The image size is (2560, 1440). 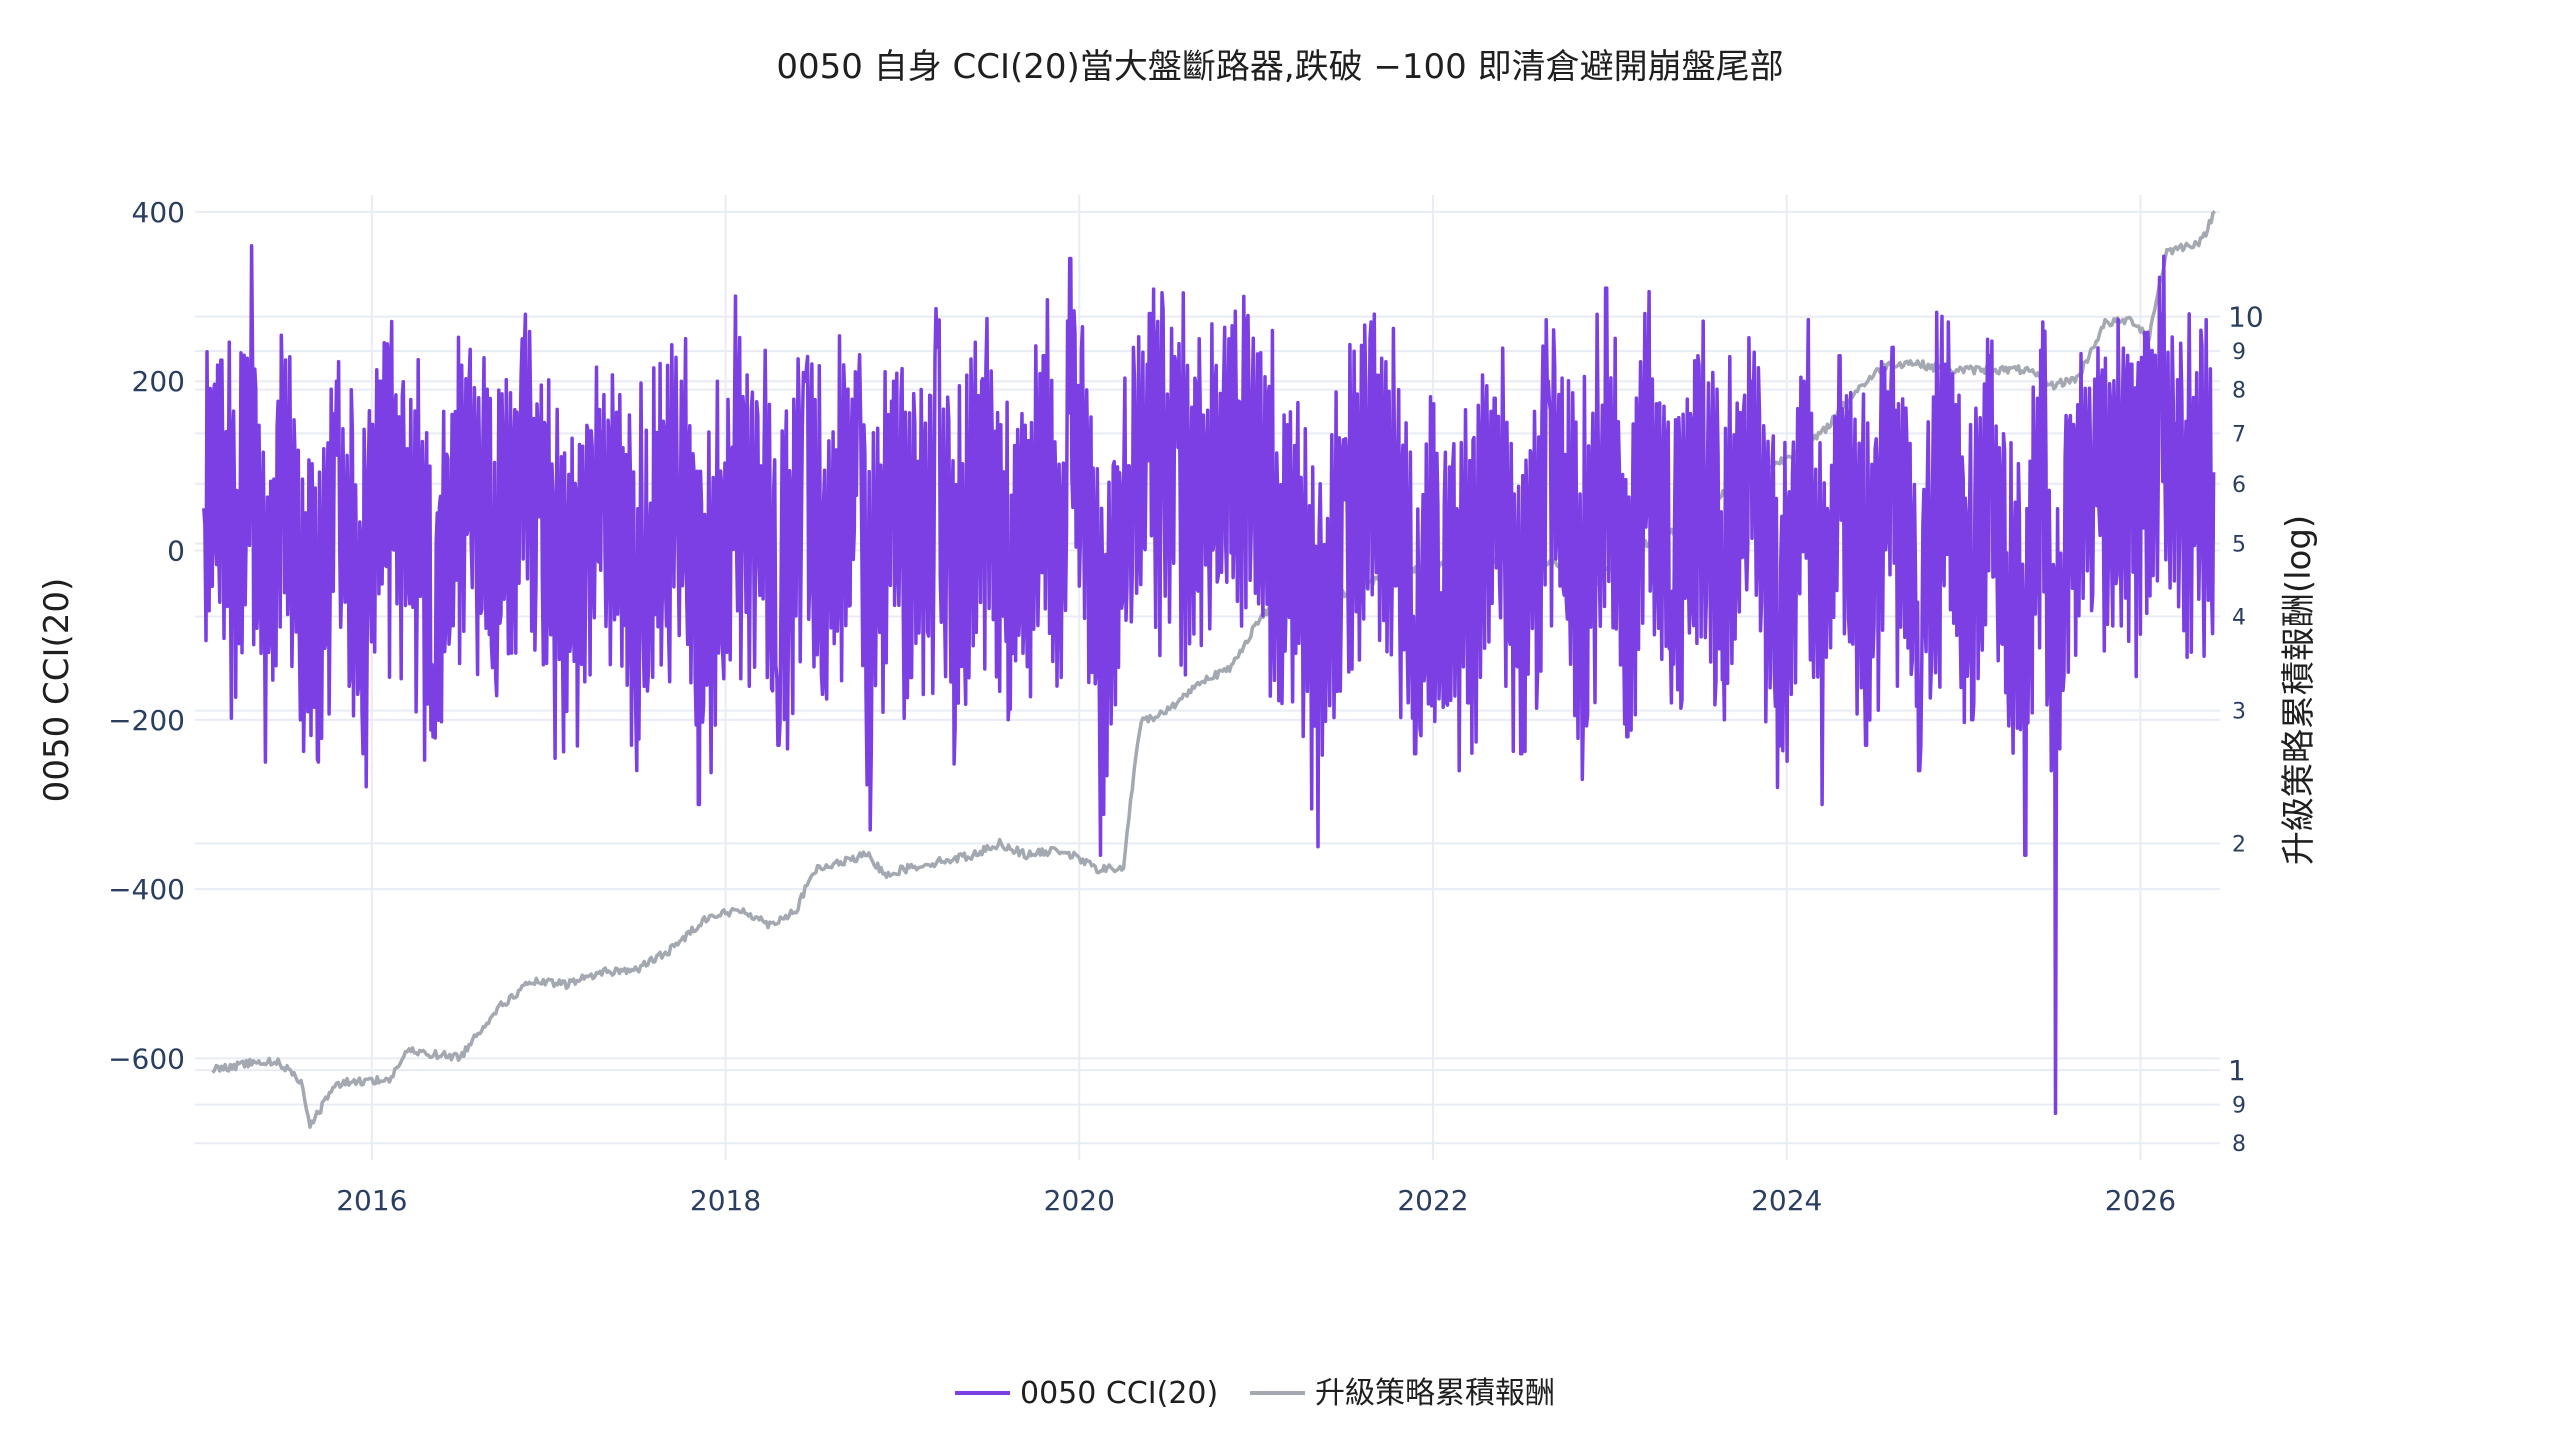 What do you see at coordinates (2239, 844) in the screenshot?
I see `y-right-minor-tick-label: 2` at bounding box center [2239, 844].